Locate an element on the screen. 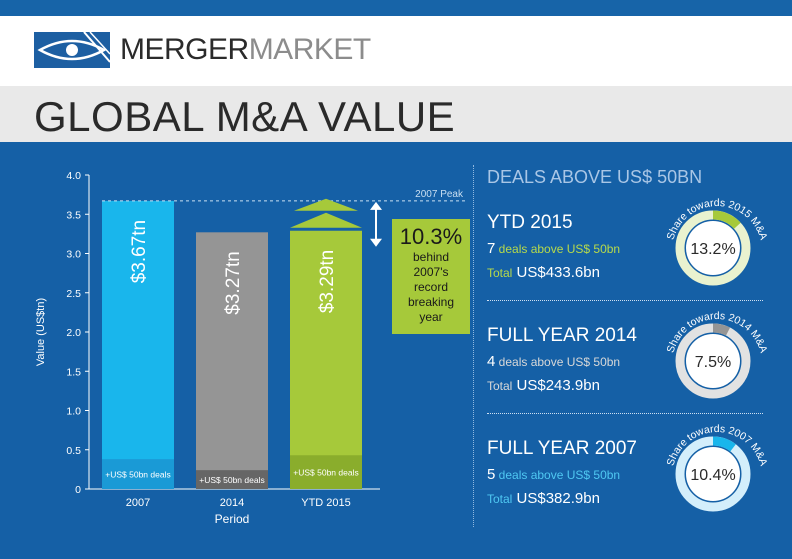 Image resolution: width=792 pixels, height=559 pixels. y-tick-label: 2.0 is located at coordinates (73, 333).